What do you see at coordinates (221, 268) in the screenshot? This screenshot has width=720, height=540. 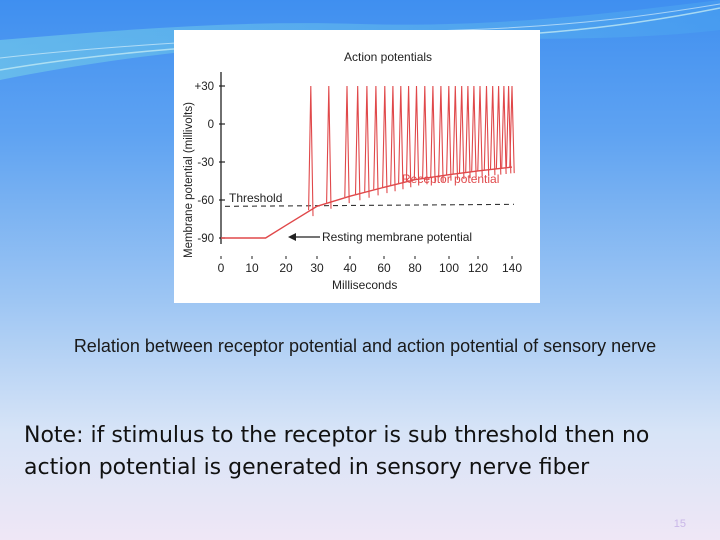 I see `x-tick-label: 0` at bounding box center [221, 268].